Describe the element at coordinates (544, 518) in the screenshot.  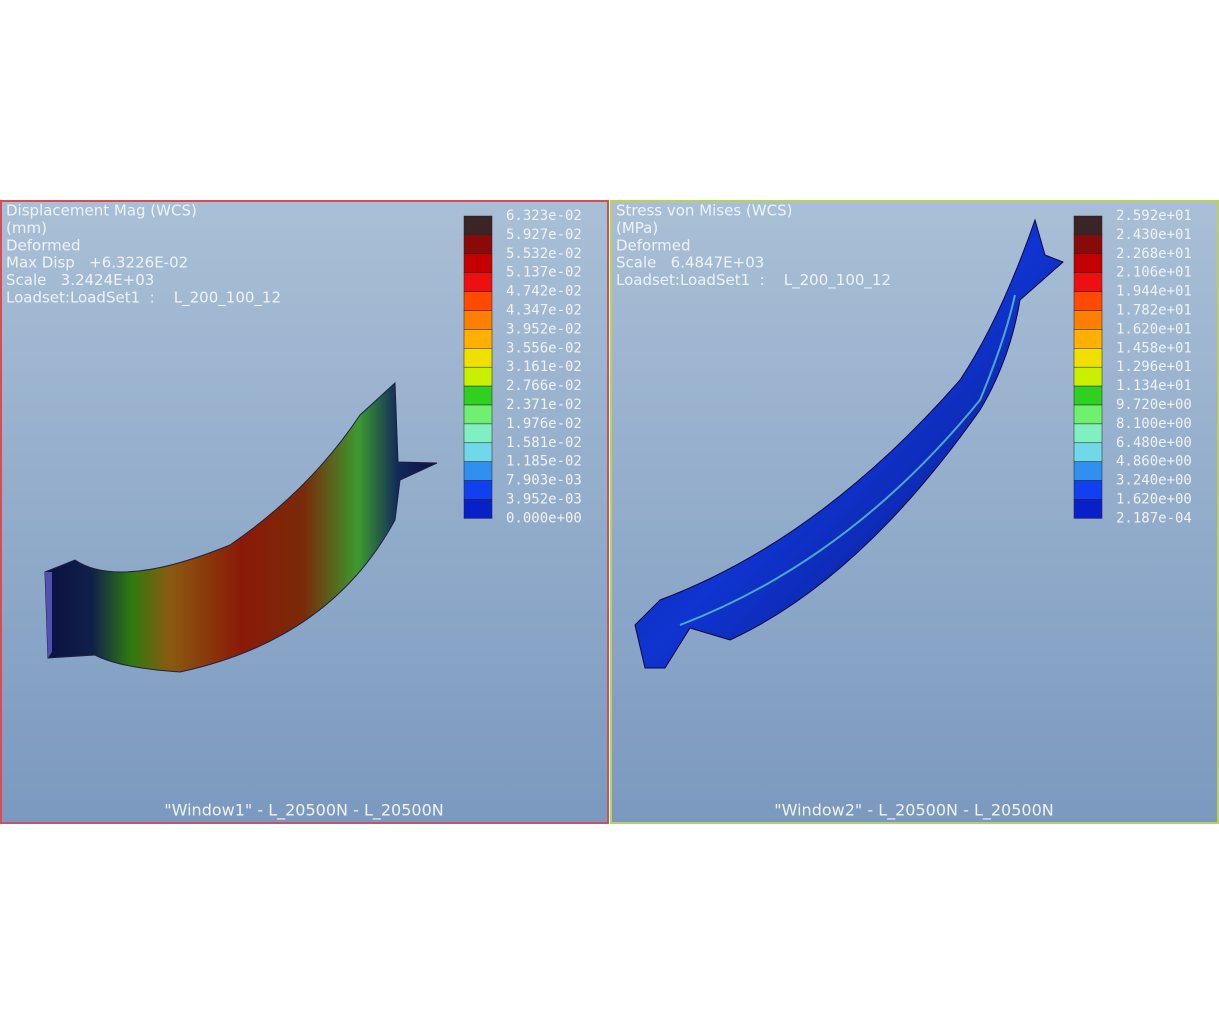
I see `legend-label: 0.000e+00` at that location.